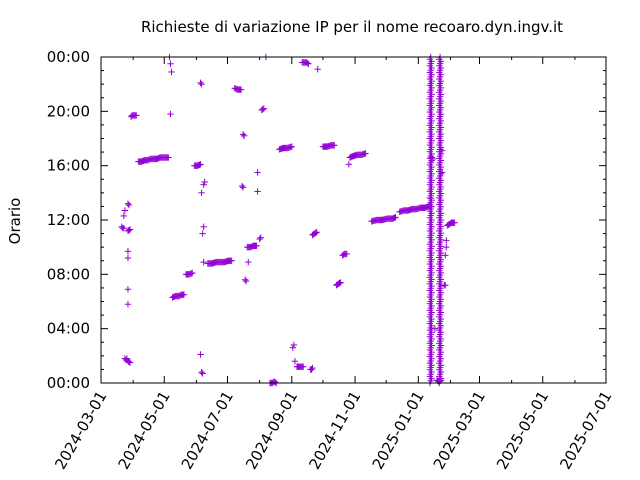 The image size is (640, 480). I want to click on y-tick-label: 04:00, so click(68, 329).